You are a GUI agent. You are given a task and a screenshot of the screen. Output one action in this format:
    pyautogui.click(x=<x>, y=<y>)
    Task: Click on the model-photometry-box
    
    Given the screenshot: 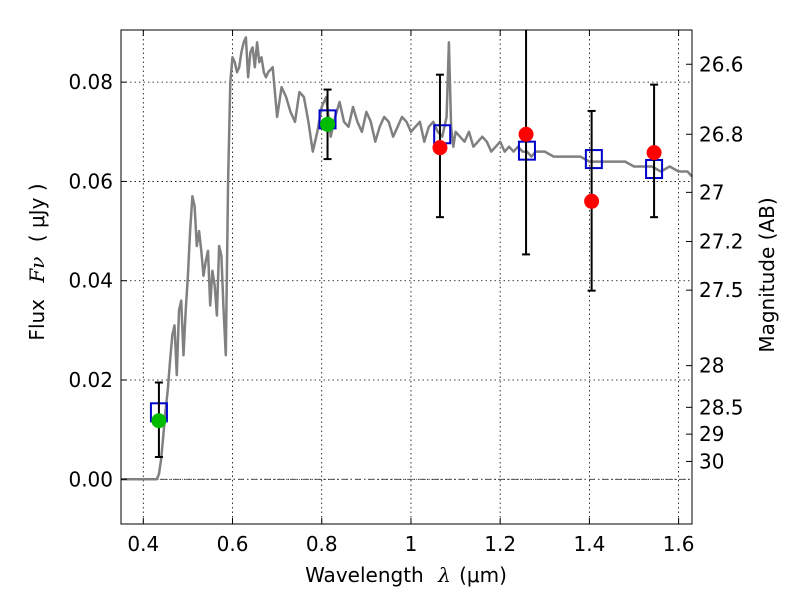 What is the action you would take?
    pyautogui.click(x=593, y=159)
    